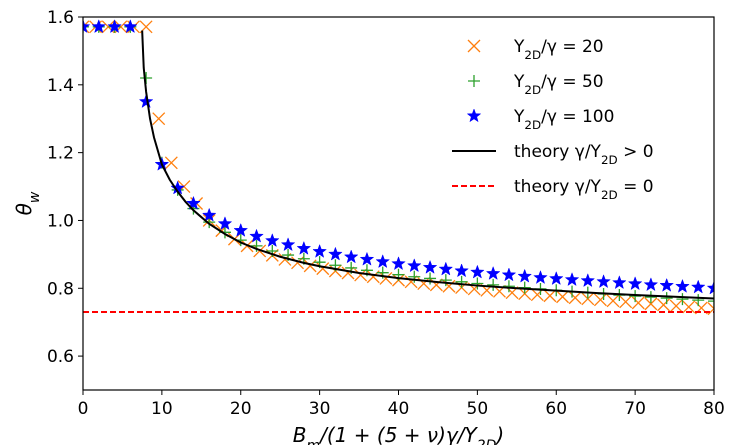  I want to click on x-tick-label: 60, so click(556, 409).